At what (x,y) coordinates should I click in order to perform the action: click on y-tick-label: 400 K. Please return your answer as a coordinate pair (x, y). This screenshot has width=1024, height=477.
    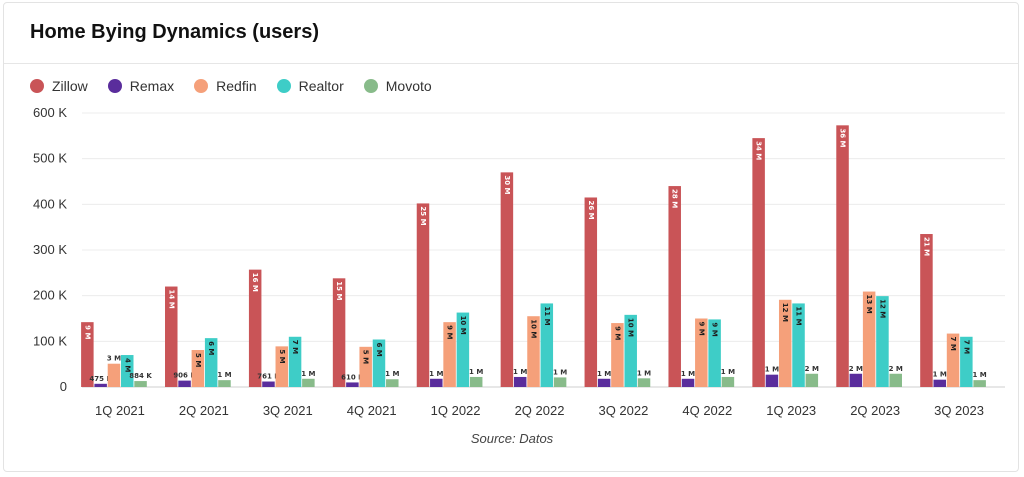
    Looking at the image, I should click on (50, 203).